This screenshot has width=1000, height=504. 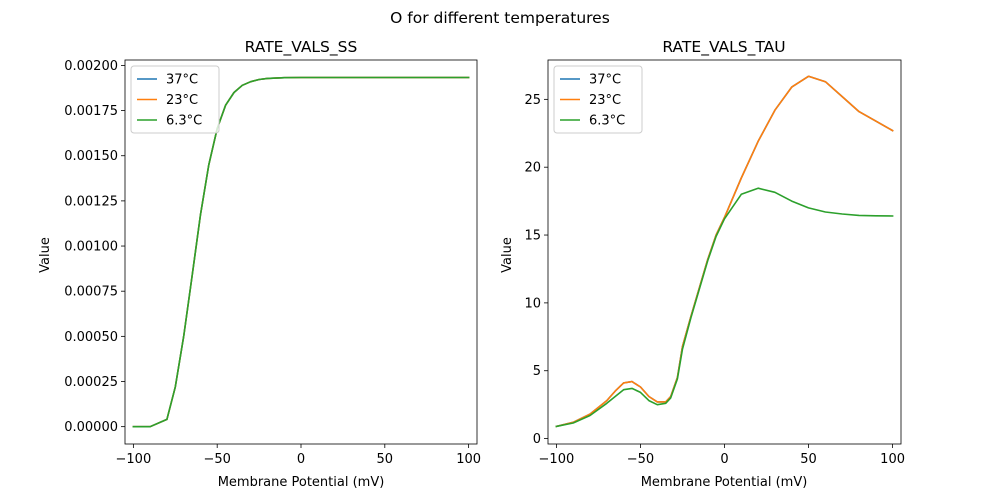 I want to click on y-tick-label: 0.00100, so click(x=91, y=247).